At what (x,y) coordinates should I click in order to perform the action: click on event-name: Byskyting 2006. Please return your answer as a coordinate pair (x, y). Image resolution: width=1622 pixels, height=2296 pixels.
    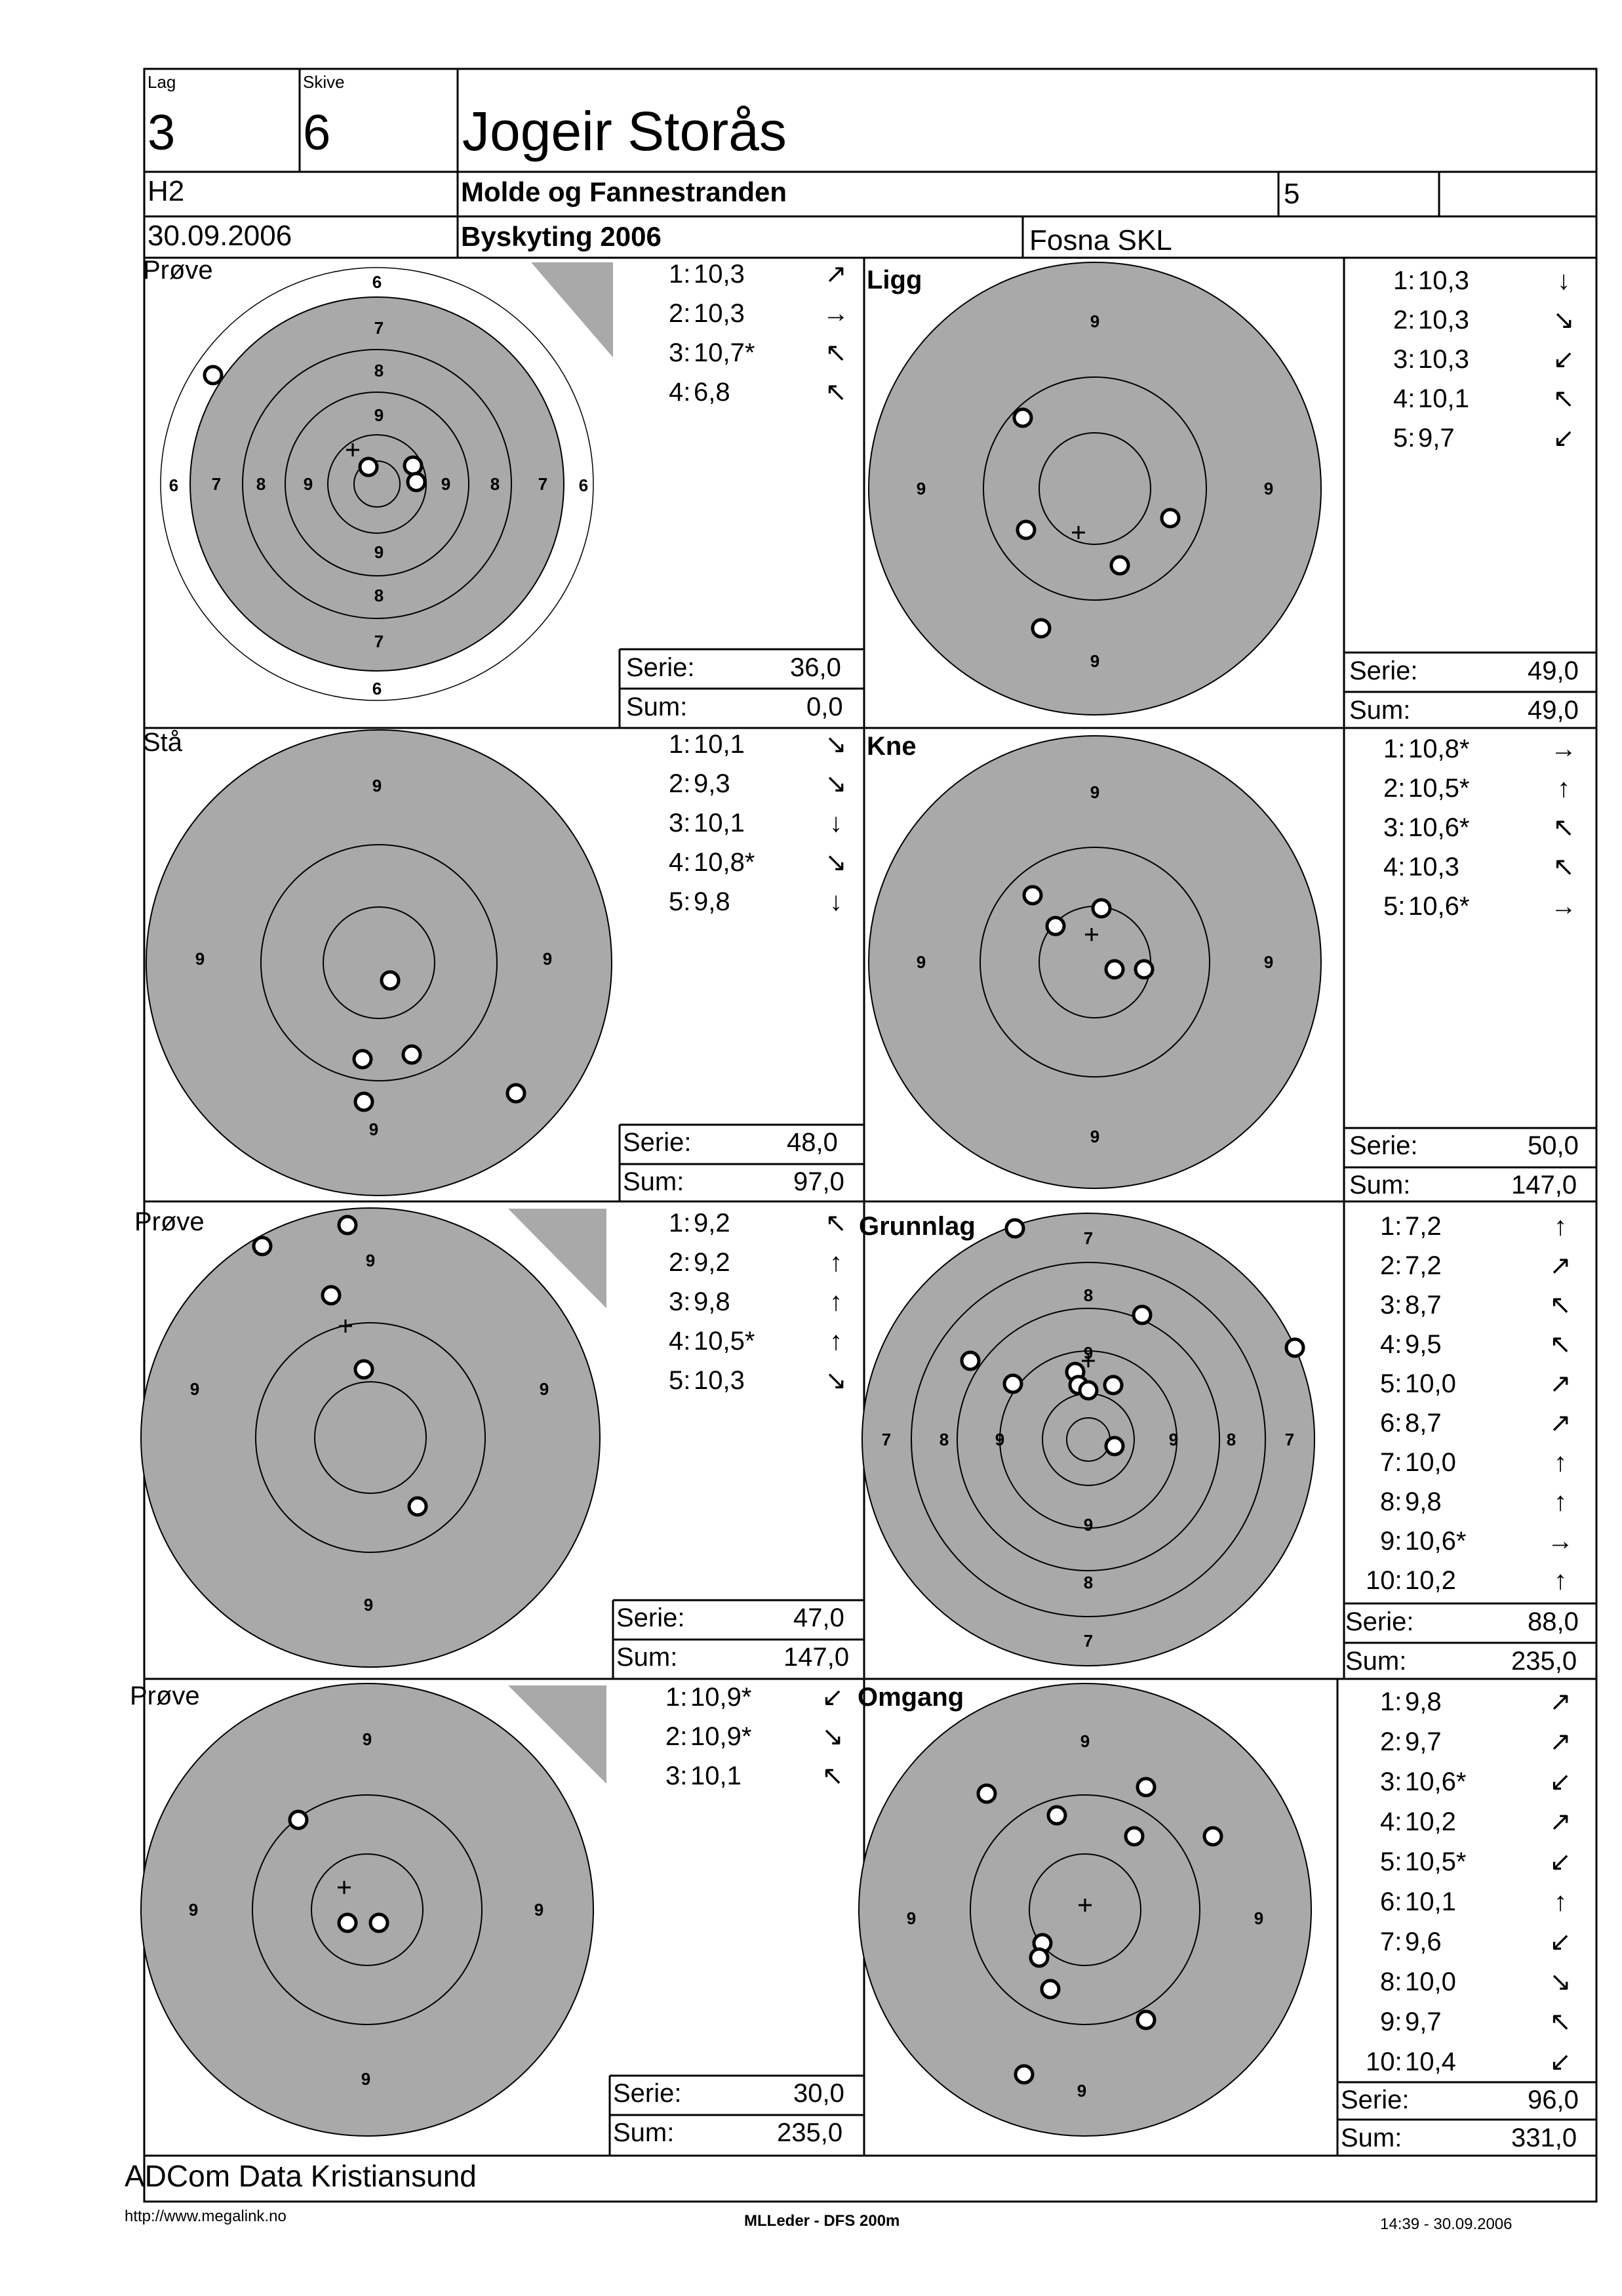
    Looking at the image, I should click on (561, 237).